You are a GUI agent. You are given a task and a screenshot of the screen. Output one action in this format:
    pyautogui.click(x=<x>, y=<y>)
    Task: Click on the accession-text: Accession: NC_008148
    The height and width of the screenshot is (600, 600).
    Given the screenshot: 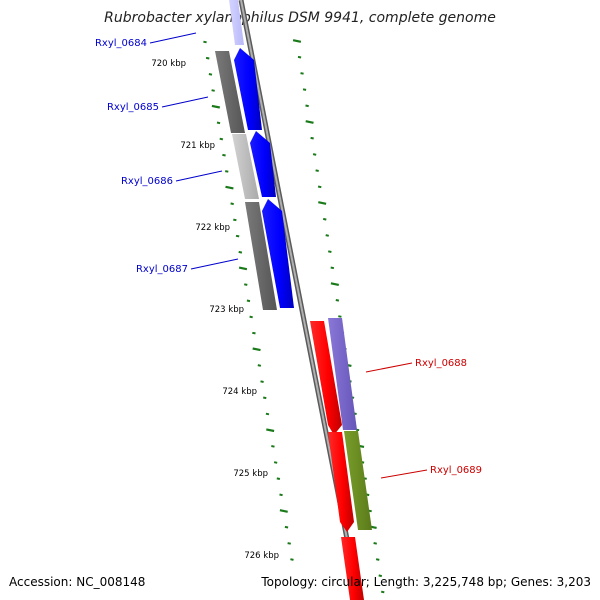 What is the action you would take?
    pyautogui.click(x=77, y=582)
    